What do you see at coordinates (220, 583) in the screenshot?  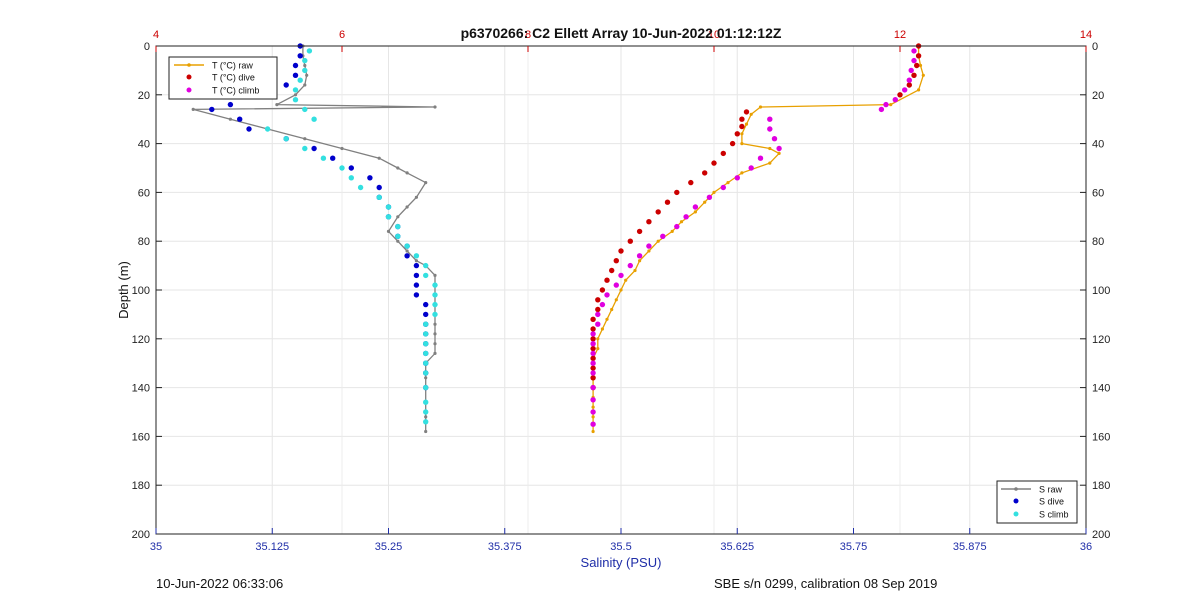 I see `footer-timestamp: 10-Jun-2022 06:33:06` at bounding box center [220, 583].